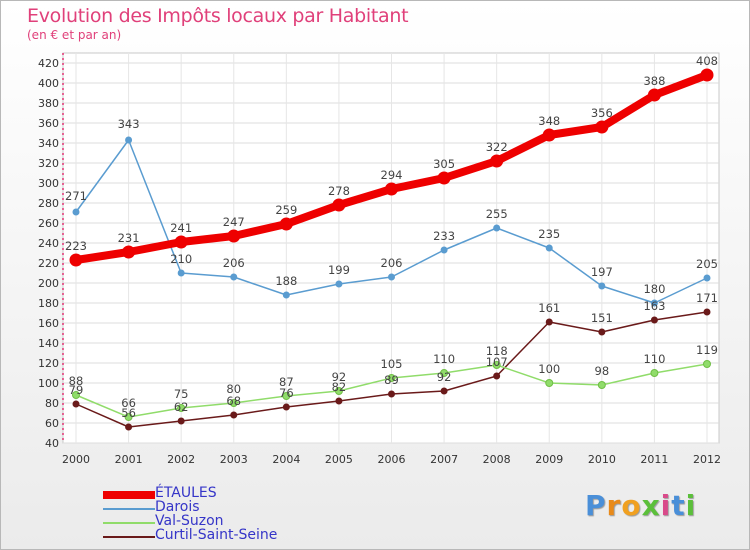 This screenshot has height=550, width=750. I want to click on data-label: 241, so click(181, 228).